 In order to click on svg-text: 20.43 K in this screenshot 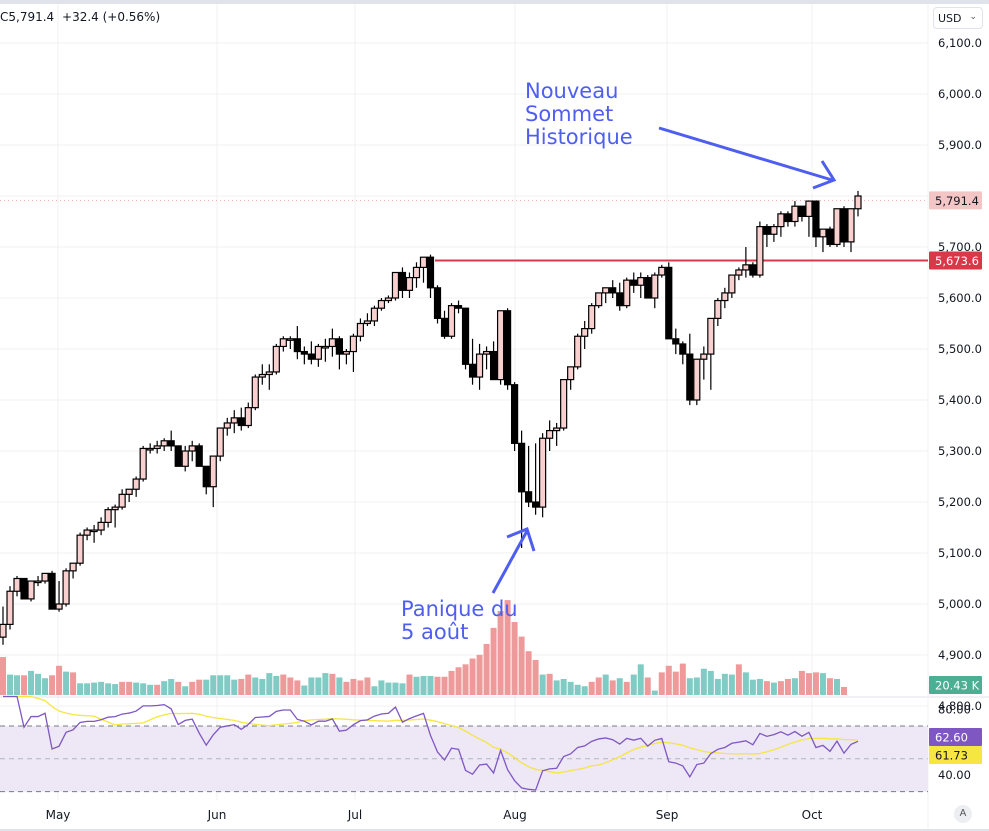, I will do `click(957, 686)`.